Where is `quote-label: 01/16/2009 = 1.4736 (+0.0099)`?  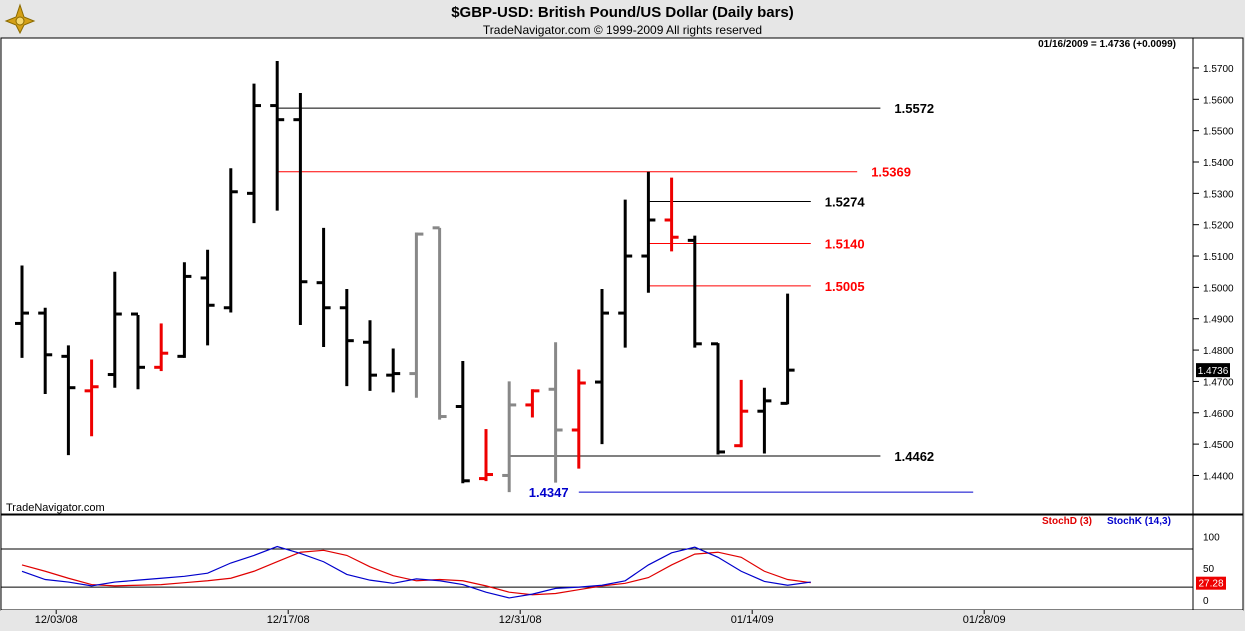
quote-label: 01/16/2009 = 1.4736 (+0.0099) is located at coordinates (1107, 44).